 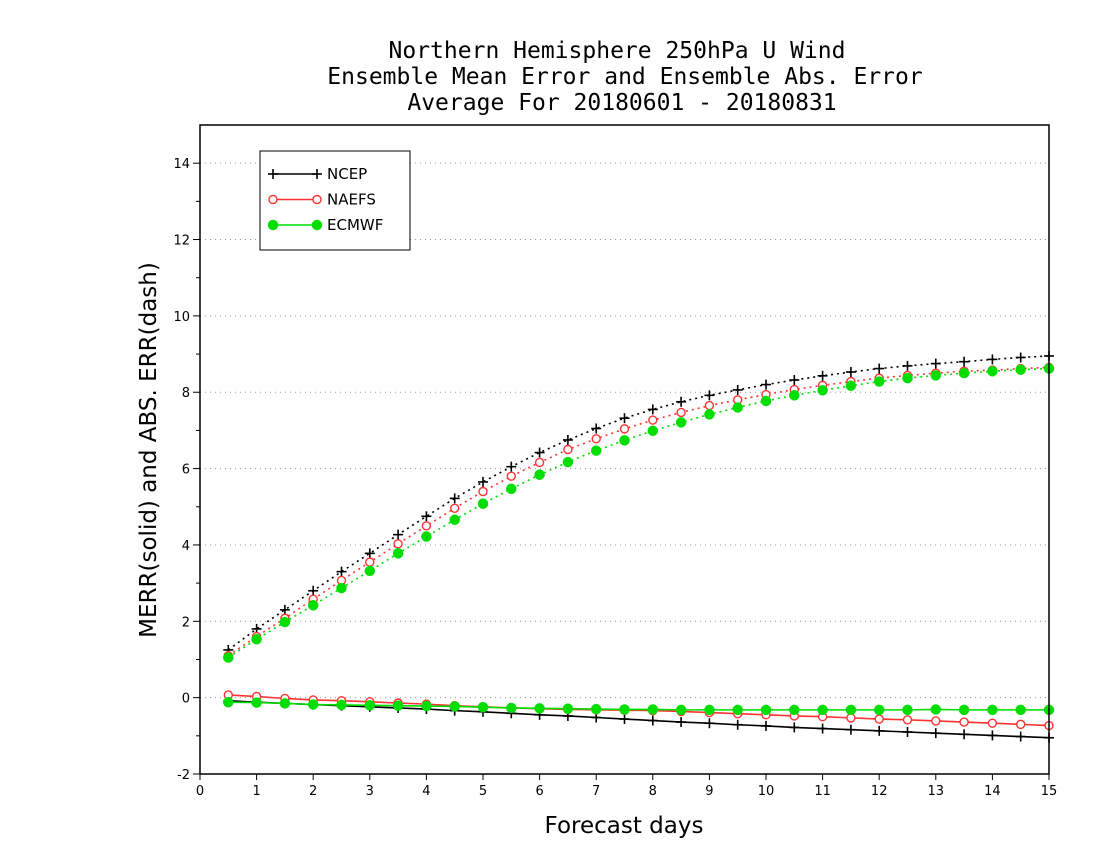 I want to click on naefs-merr-line, so click(x=639, y=710).